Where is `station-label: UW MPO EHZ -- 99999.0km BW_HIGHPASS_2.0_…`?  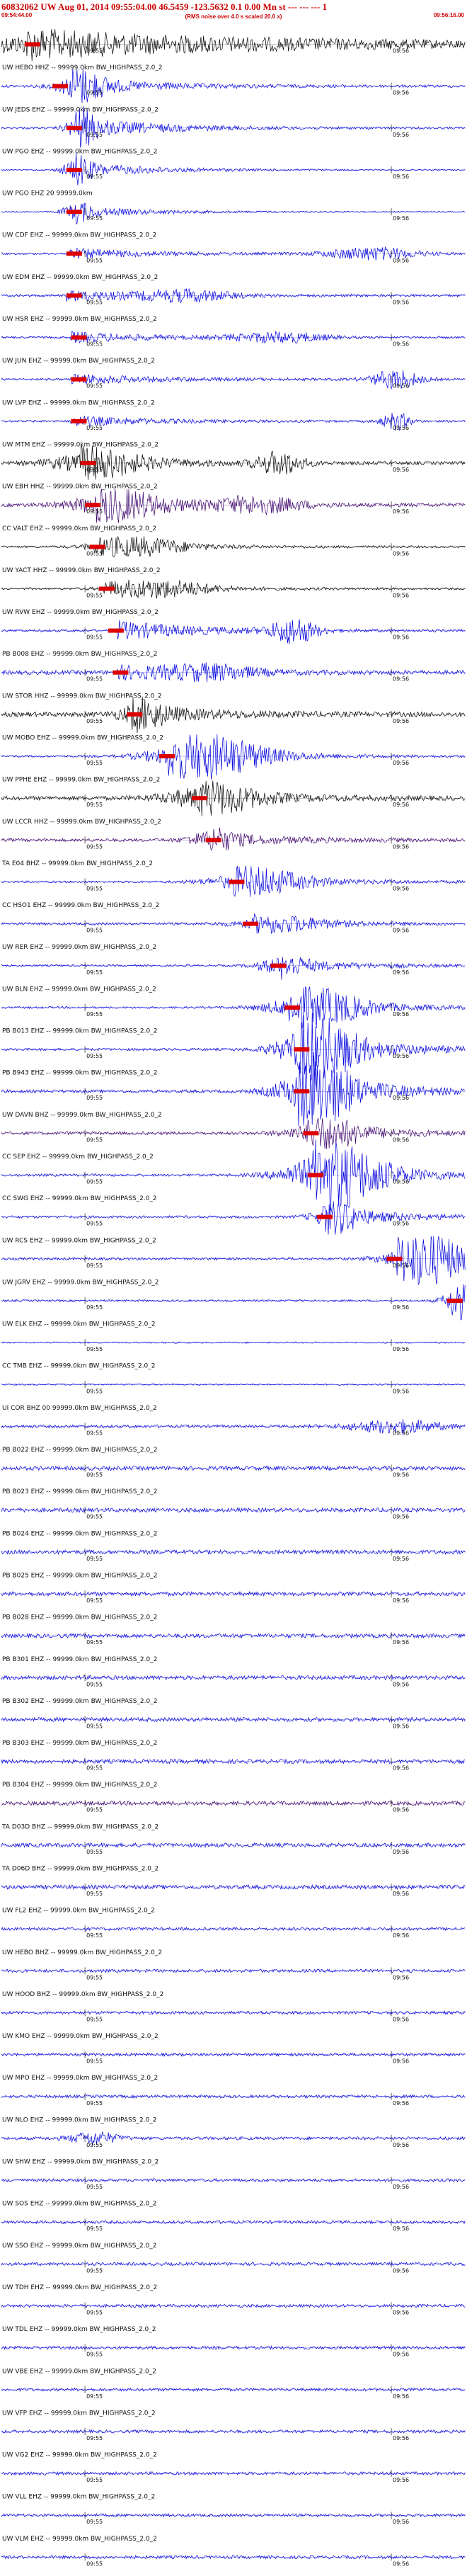 station-label: UW MPO EHZ -- 99999.0km BW_HIGHPASS_2.0_… is located at coordinates (80, 2078).